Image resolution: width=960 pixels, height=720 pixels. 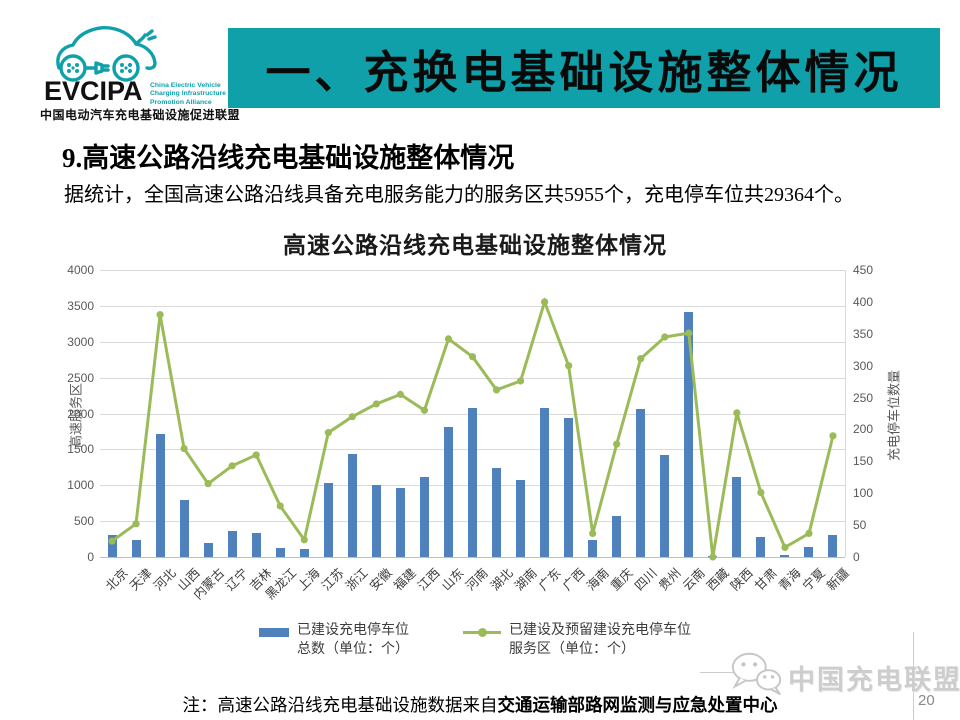 I want to click on line-point-湖南, so click(x=520, y=381).